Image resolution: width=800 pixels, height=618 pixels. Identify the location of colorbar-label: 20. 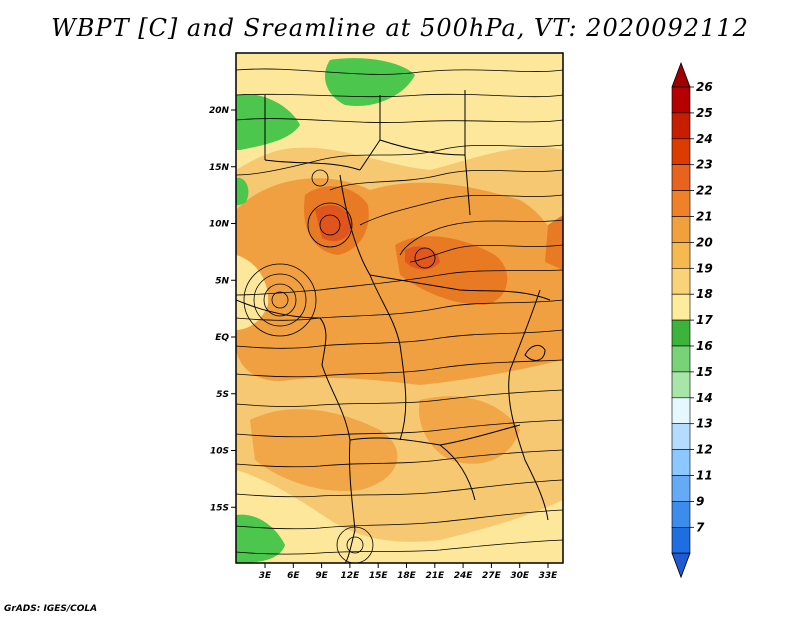
(704, 242).